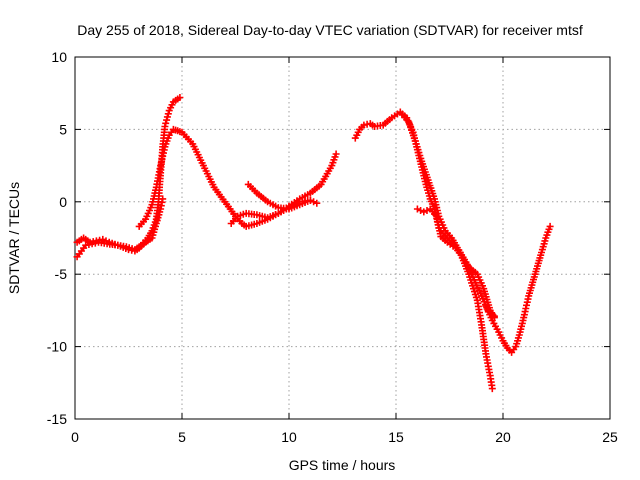 This screenshot has width=640, height=480. What do you see at coordinates (57, 347) in the screenshot?
I see `y-tick-label: -10` at bounding box center [57, 347].